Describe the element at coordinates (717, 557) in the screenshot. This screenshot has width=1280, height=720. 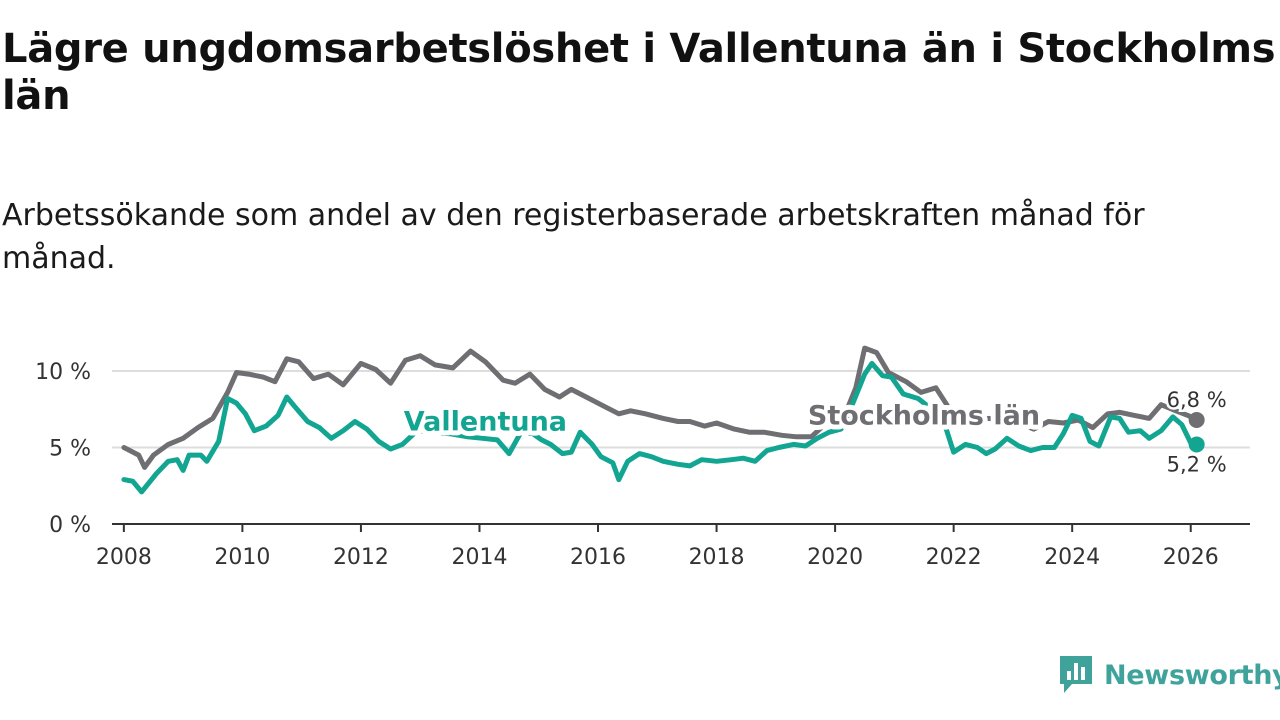
I see `x-tick-label: 2018` at that location.